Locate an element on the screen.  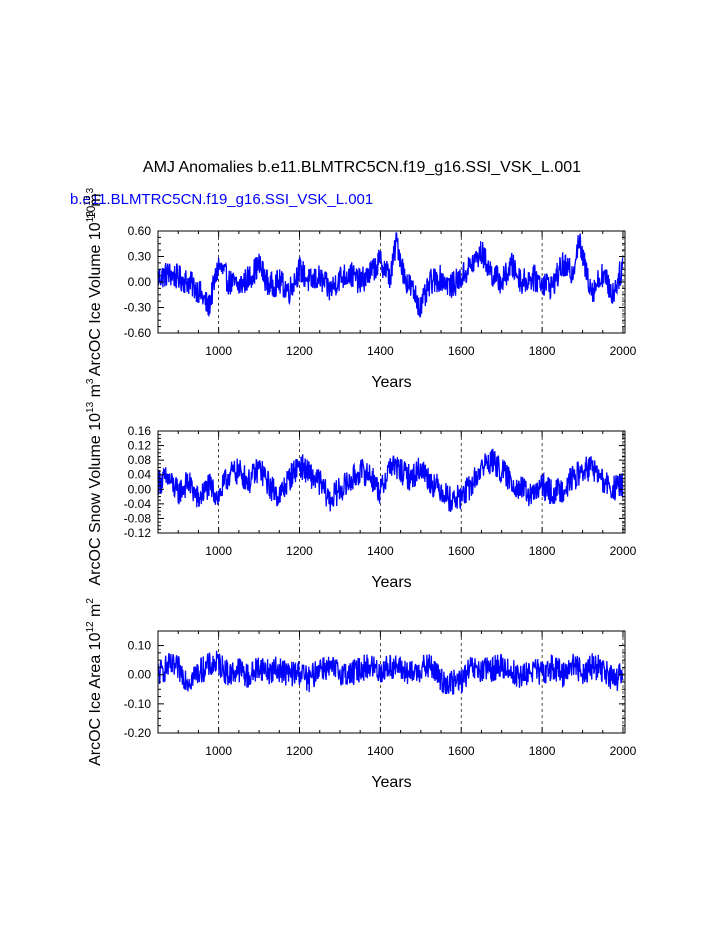
y-axis-label-part: ArcOC Ice Area 10 is located at coordinates (95, 698).